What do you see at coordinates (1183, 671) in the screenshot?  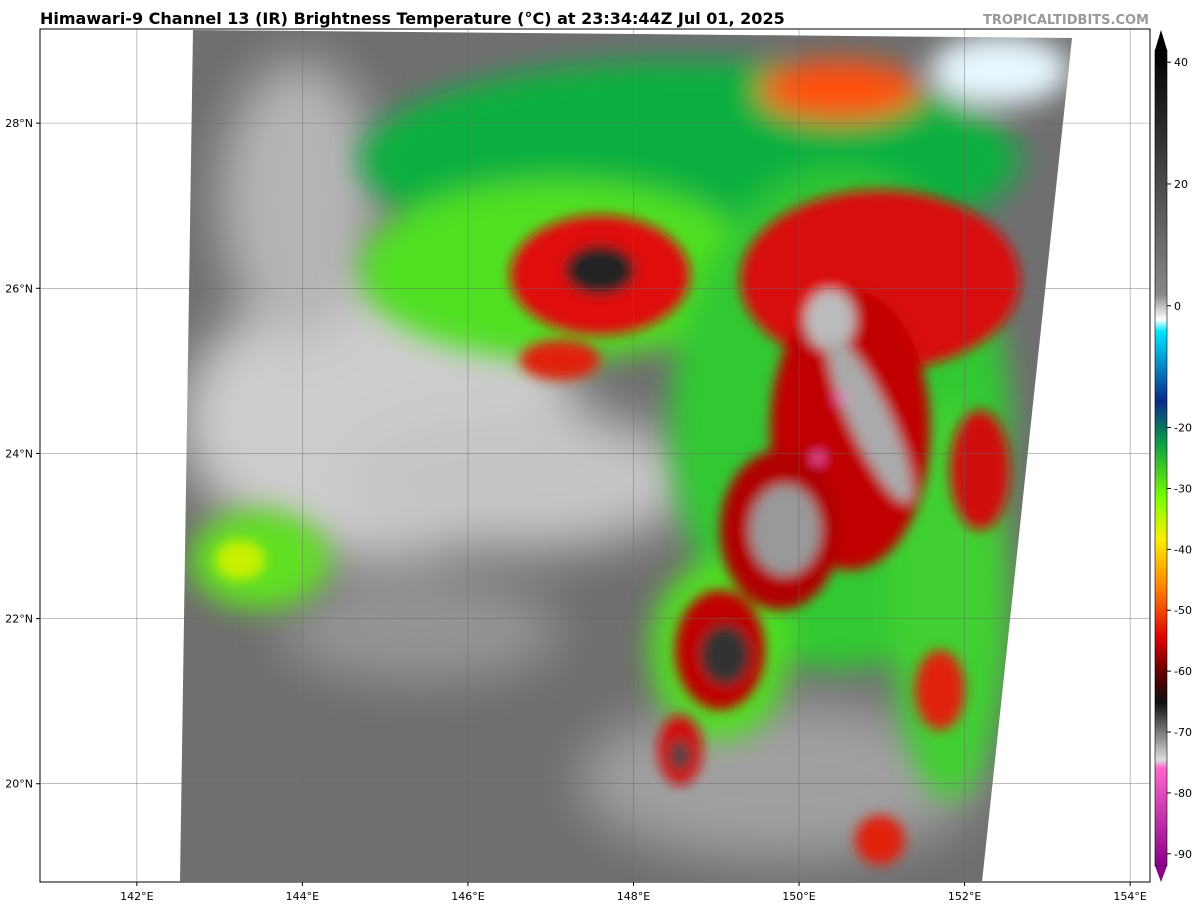 I see `colorbar-tick-label: -60` at bounding box center [1183, 671].